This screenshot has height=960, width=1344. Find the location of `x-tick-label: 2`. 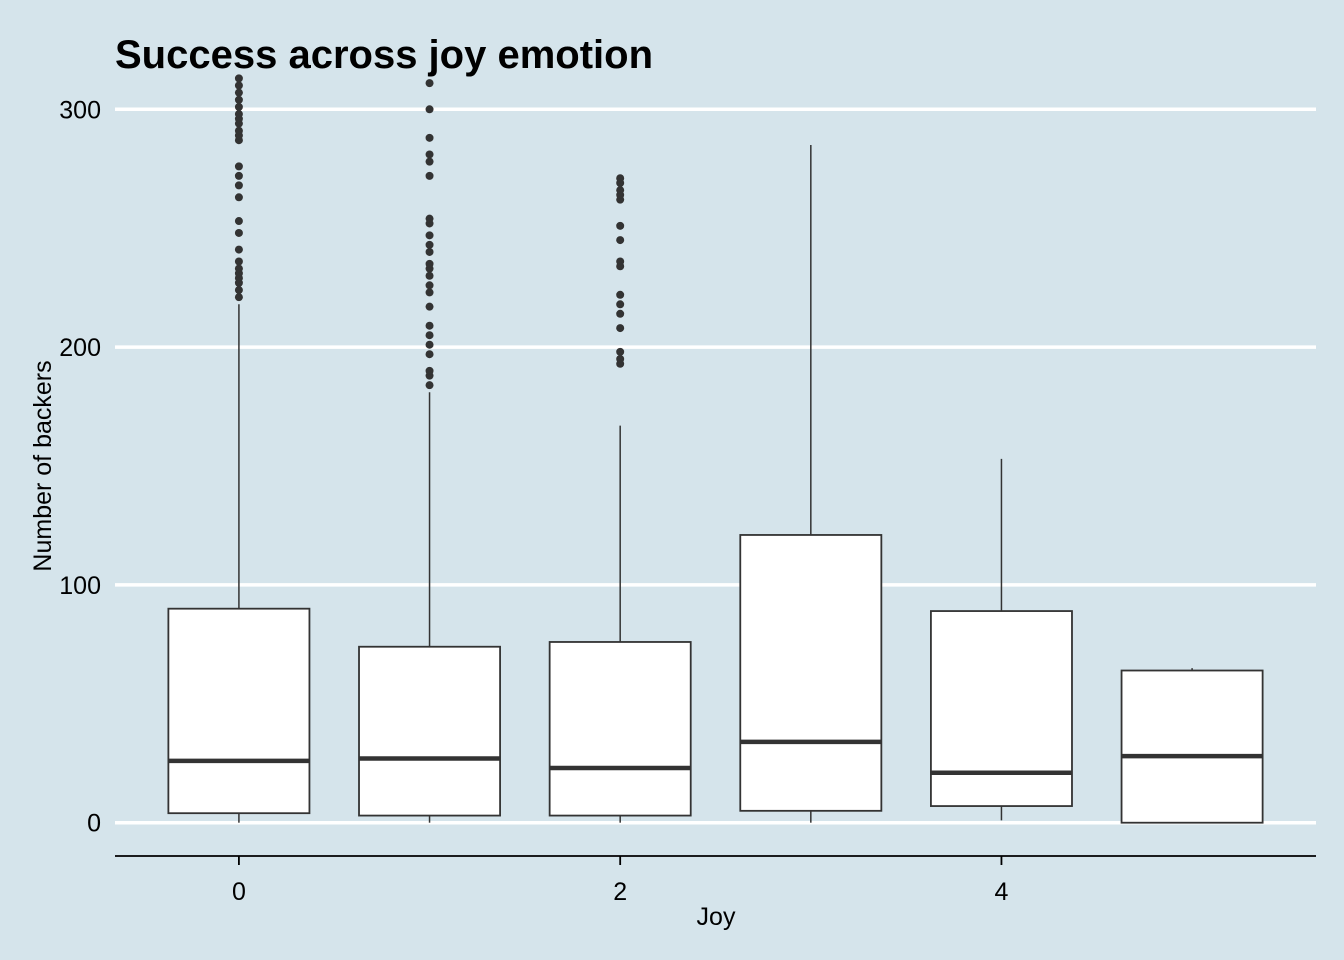

x-tick-label: 2 is located at coordinates (620, 892).